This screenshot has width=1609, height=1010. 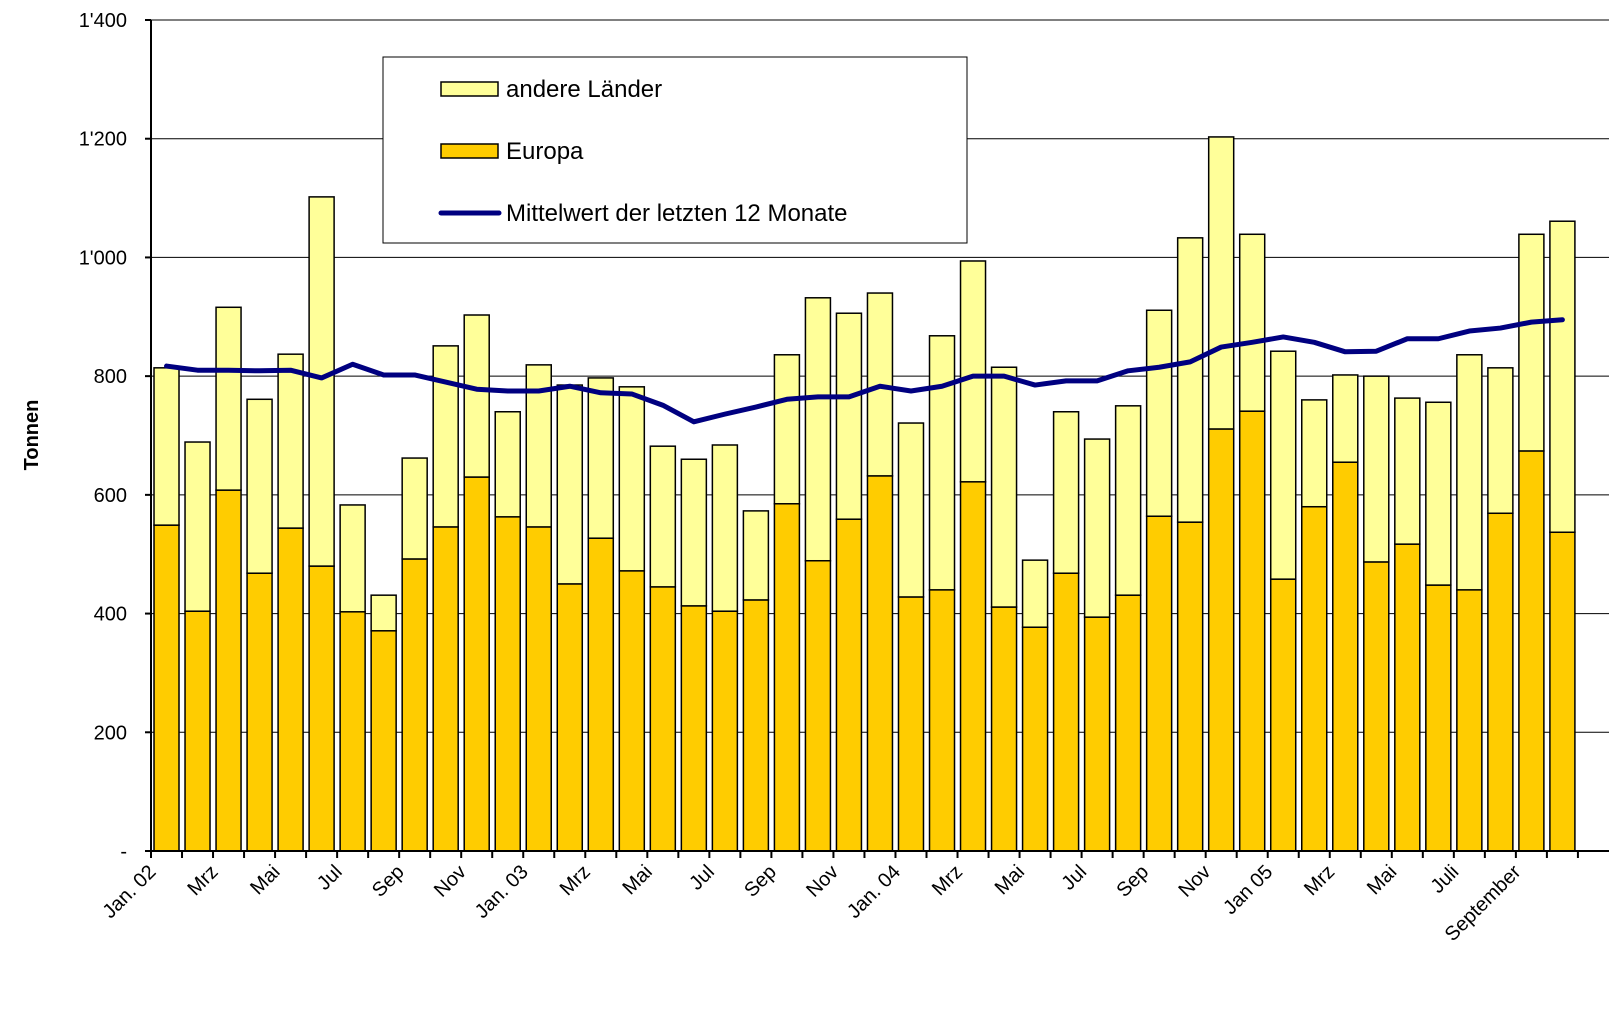 What do you see at coordinates (123, 852) in the screenshot?
I see `y-tick-label: -` at bounding box center [123, 852].